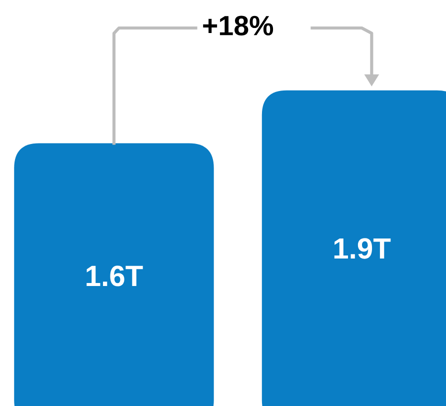 This screenshot has height=406, width=446. I want to click on text: +18%, so click(238, 26).